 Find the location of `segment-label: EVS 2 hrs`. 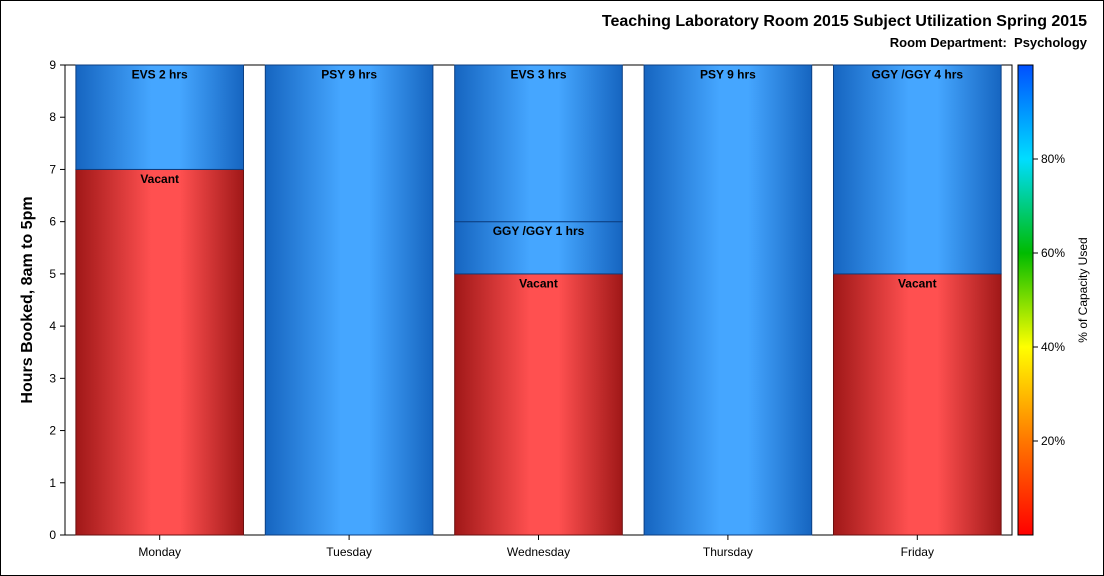

segment-label: EVS 2 hrs is located at coordinates (160, 75).